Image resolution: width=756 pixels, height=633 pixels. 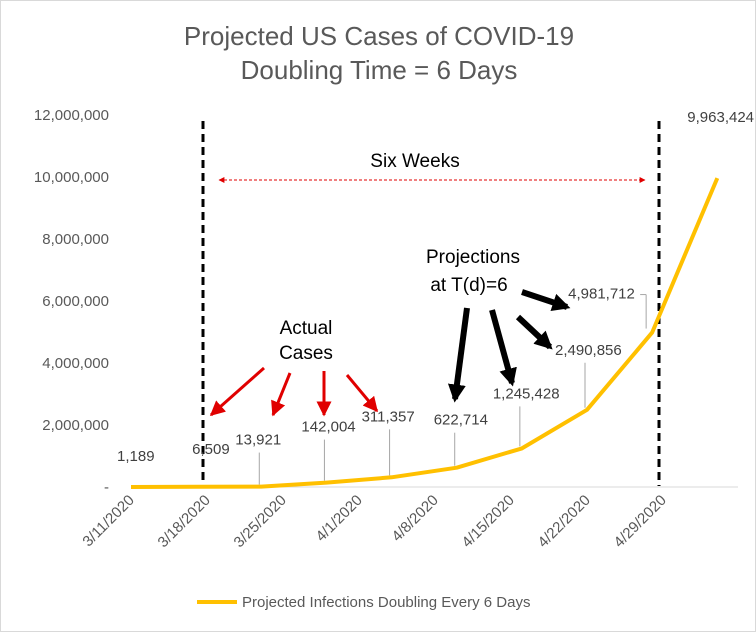 I want to click on projections-label-line2: at T(d)=6, so click(x=468, y=285).